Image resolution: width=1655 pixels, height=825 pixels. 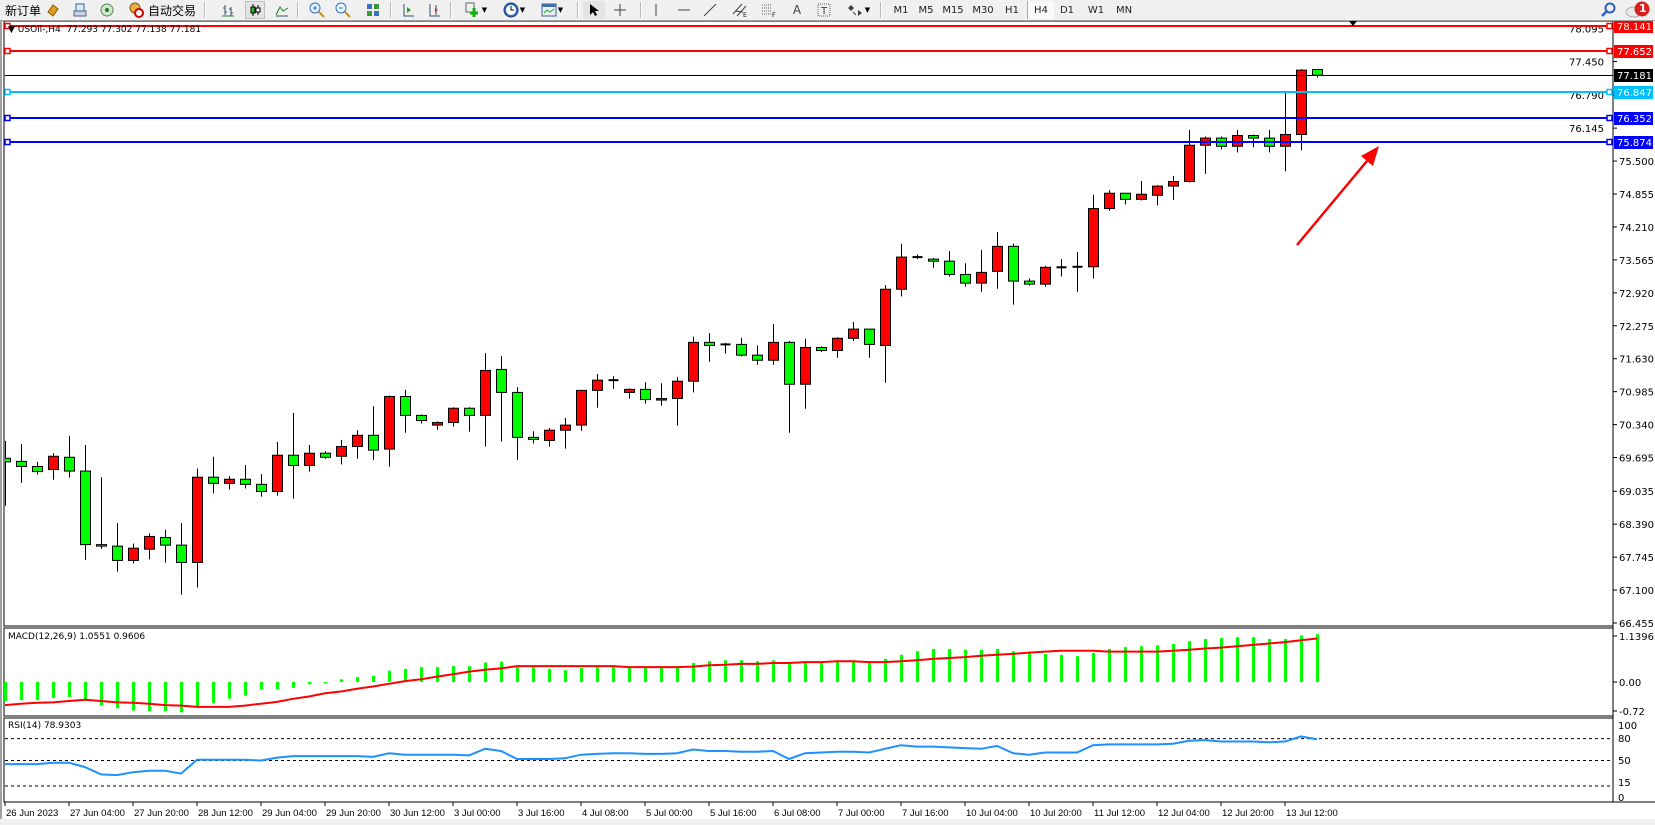 I want to click on timeframe-w1: W1, so click(x=1096, y=10).